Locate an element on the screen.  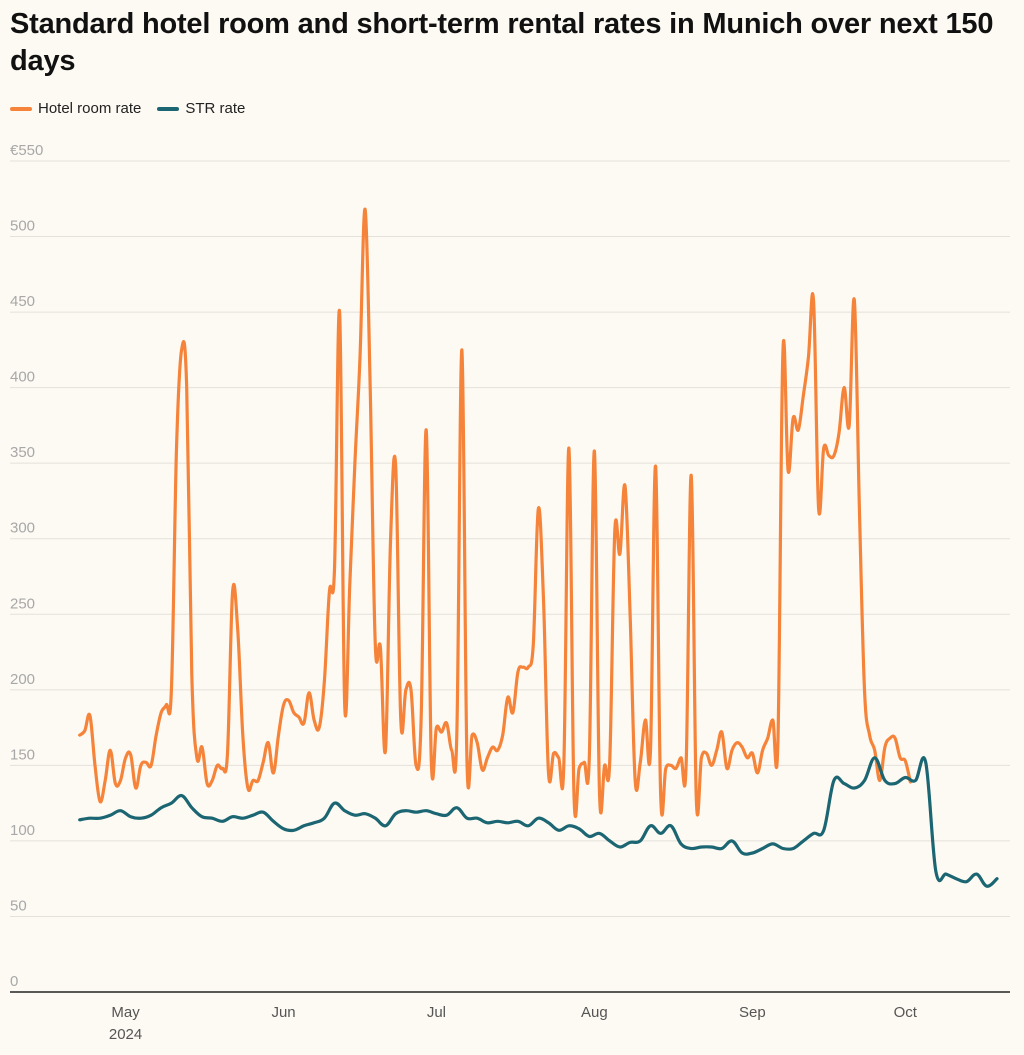
y-tick-label: 300 is located at coordinates (22, 528).